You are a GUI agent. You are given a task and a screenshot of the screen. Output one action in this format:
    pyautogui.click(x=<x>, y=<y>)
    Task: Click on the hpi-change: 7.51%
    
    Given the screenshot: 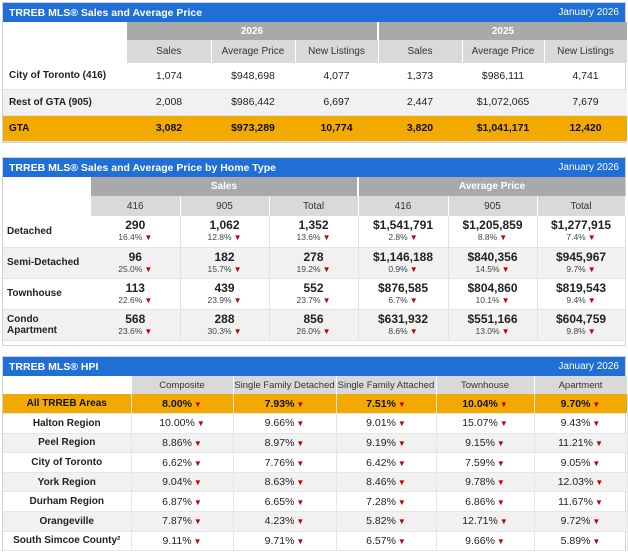 What is the action you would take?
    pyautogui.click(x=381, y=403)
    